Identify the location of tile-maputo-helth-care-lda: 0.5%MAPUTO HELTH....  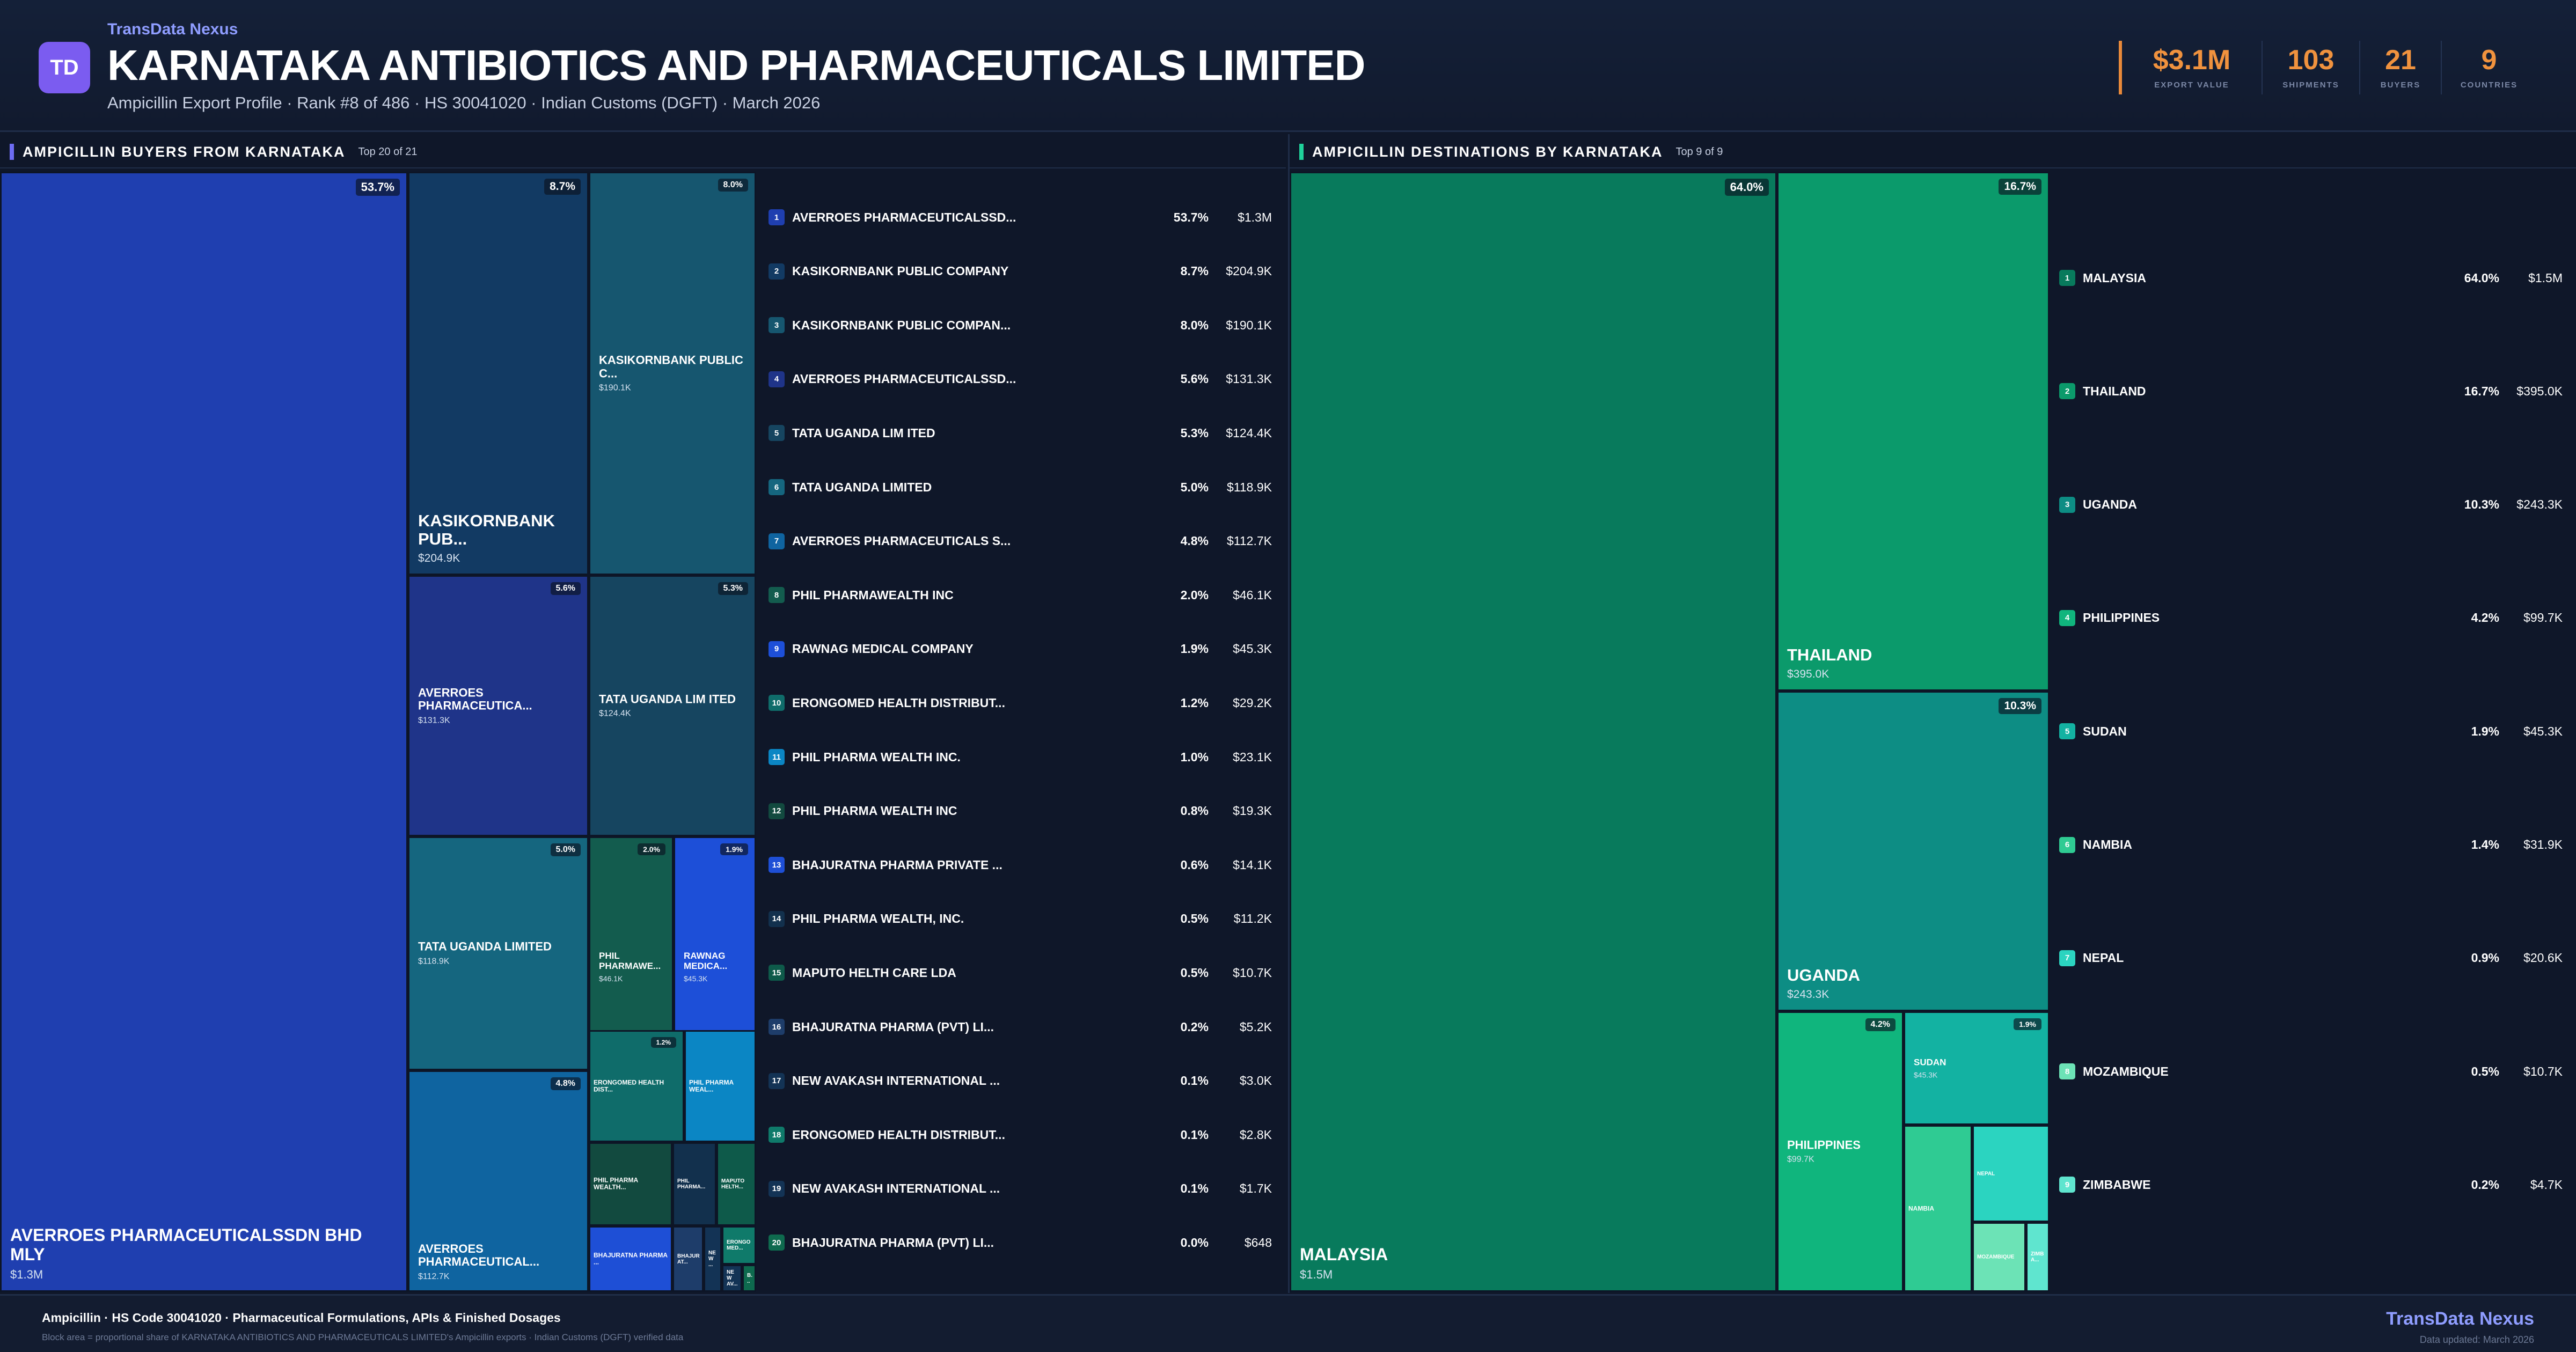
(736, 1184).